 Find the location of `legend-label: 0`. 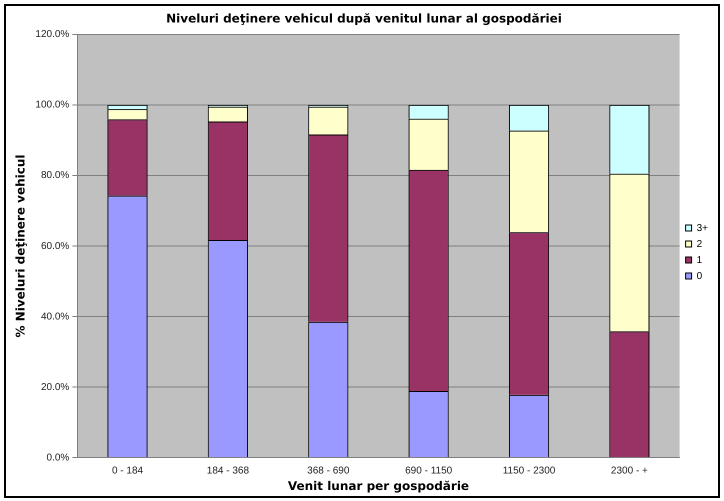

legend-label: 0 is located at coordinates (699, 276).